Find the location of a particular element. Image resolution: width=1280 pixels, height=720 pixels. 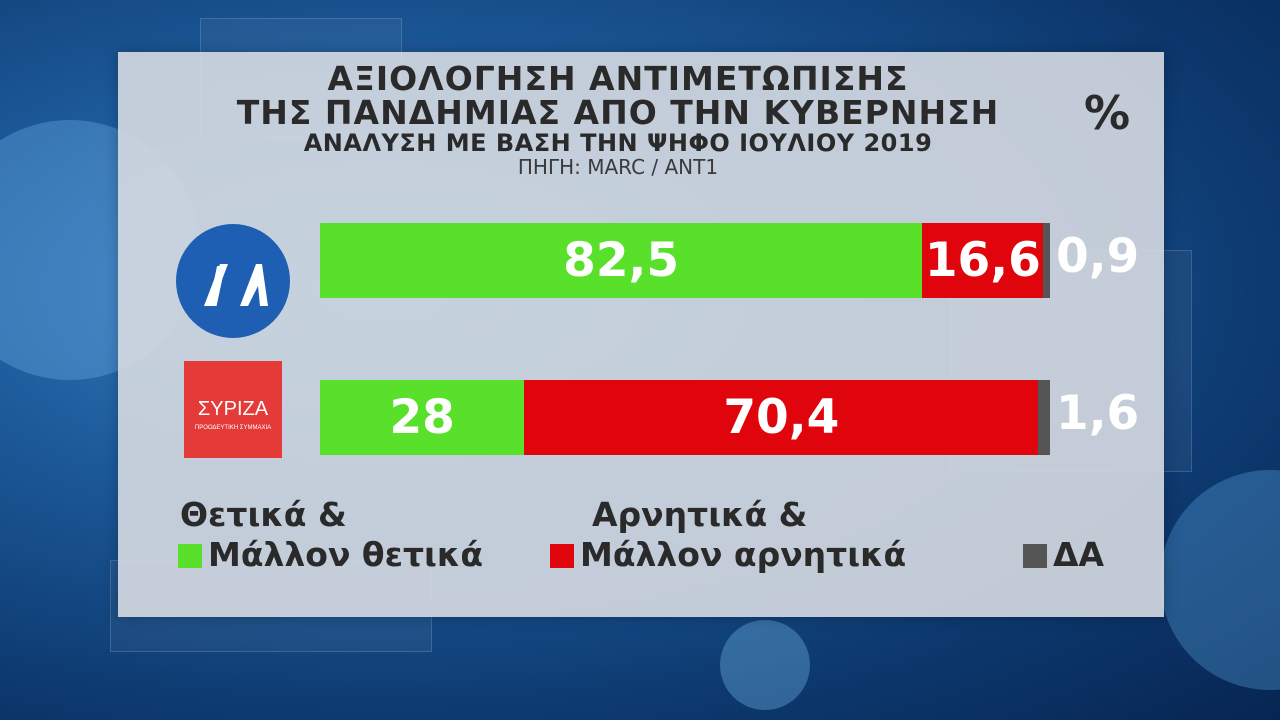

bar-value-label-na: 1,6 is located at coordinates (1098, 413).